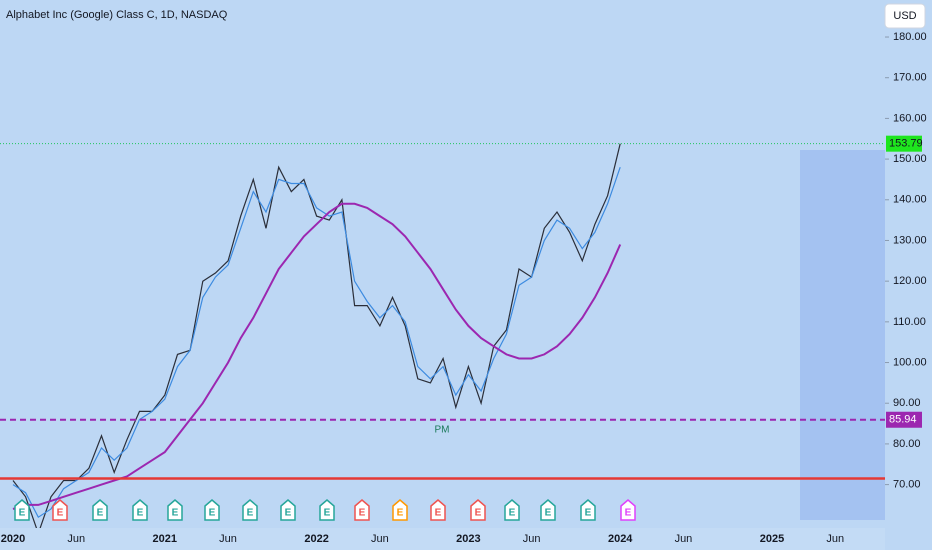 The height and width of the screenshot is (550, 932). I want to click on marked-level-tag, so click(904, 419).